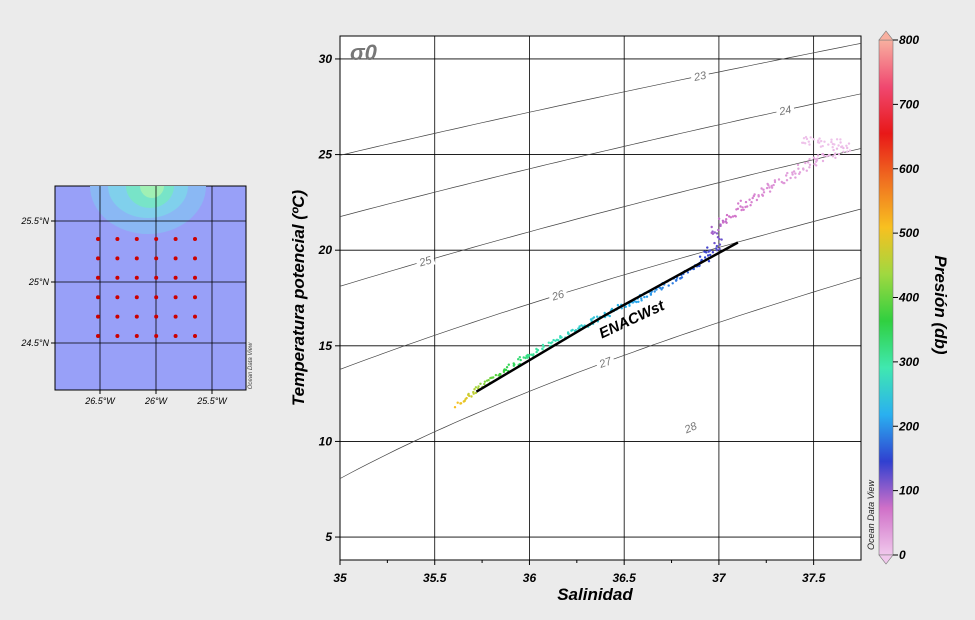 The width and height of the screenshot is (975, 620). What do you see at coordinates (579, 572) in the screenshot?
I see `x-axis-ticks: 35 35.5 36 36.5 37 37.5` at bounding box center [579, 572].